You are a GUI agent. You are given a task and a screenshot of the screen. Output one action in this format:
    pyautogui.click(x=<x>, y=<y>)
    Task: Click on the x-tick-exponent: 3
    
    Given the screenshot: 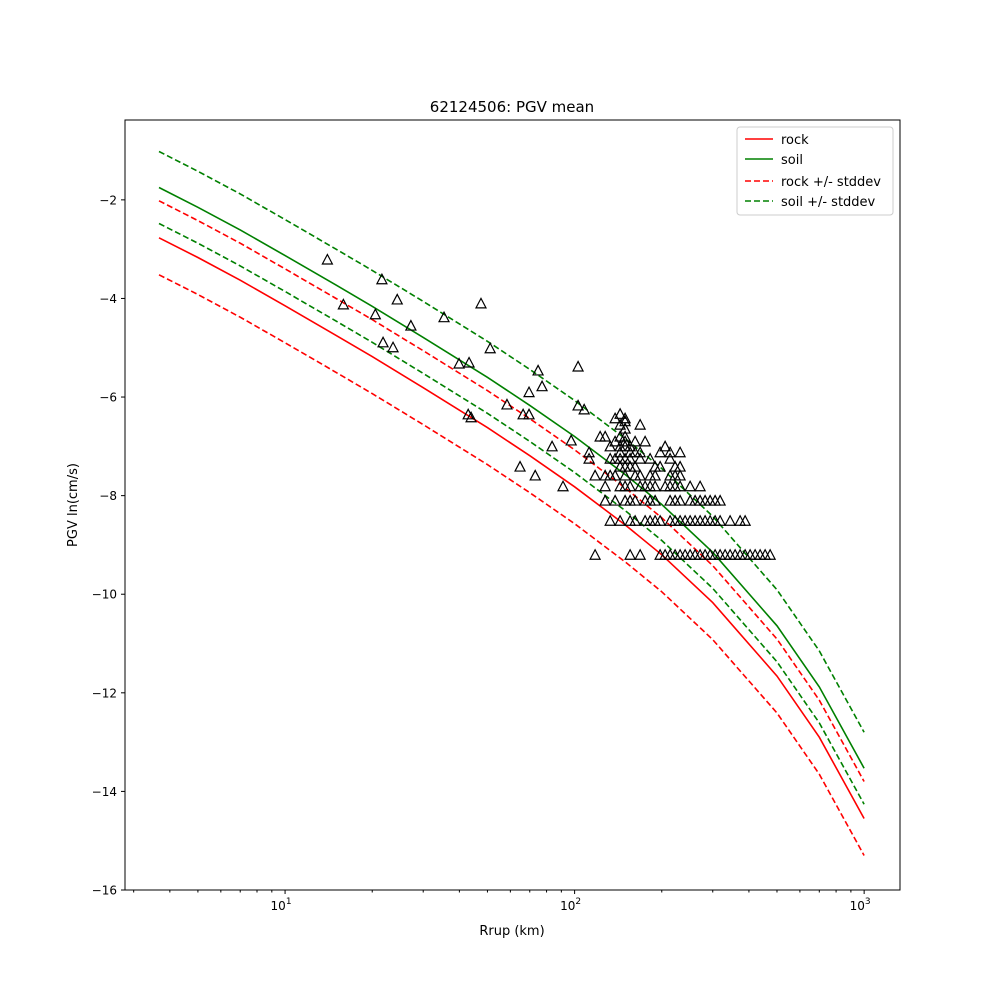 What is the action you would take?
    pyautogui.click(x=868, y=902)
    